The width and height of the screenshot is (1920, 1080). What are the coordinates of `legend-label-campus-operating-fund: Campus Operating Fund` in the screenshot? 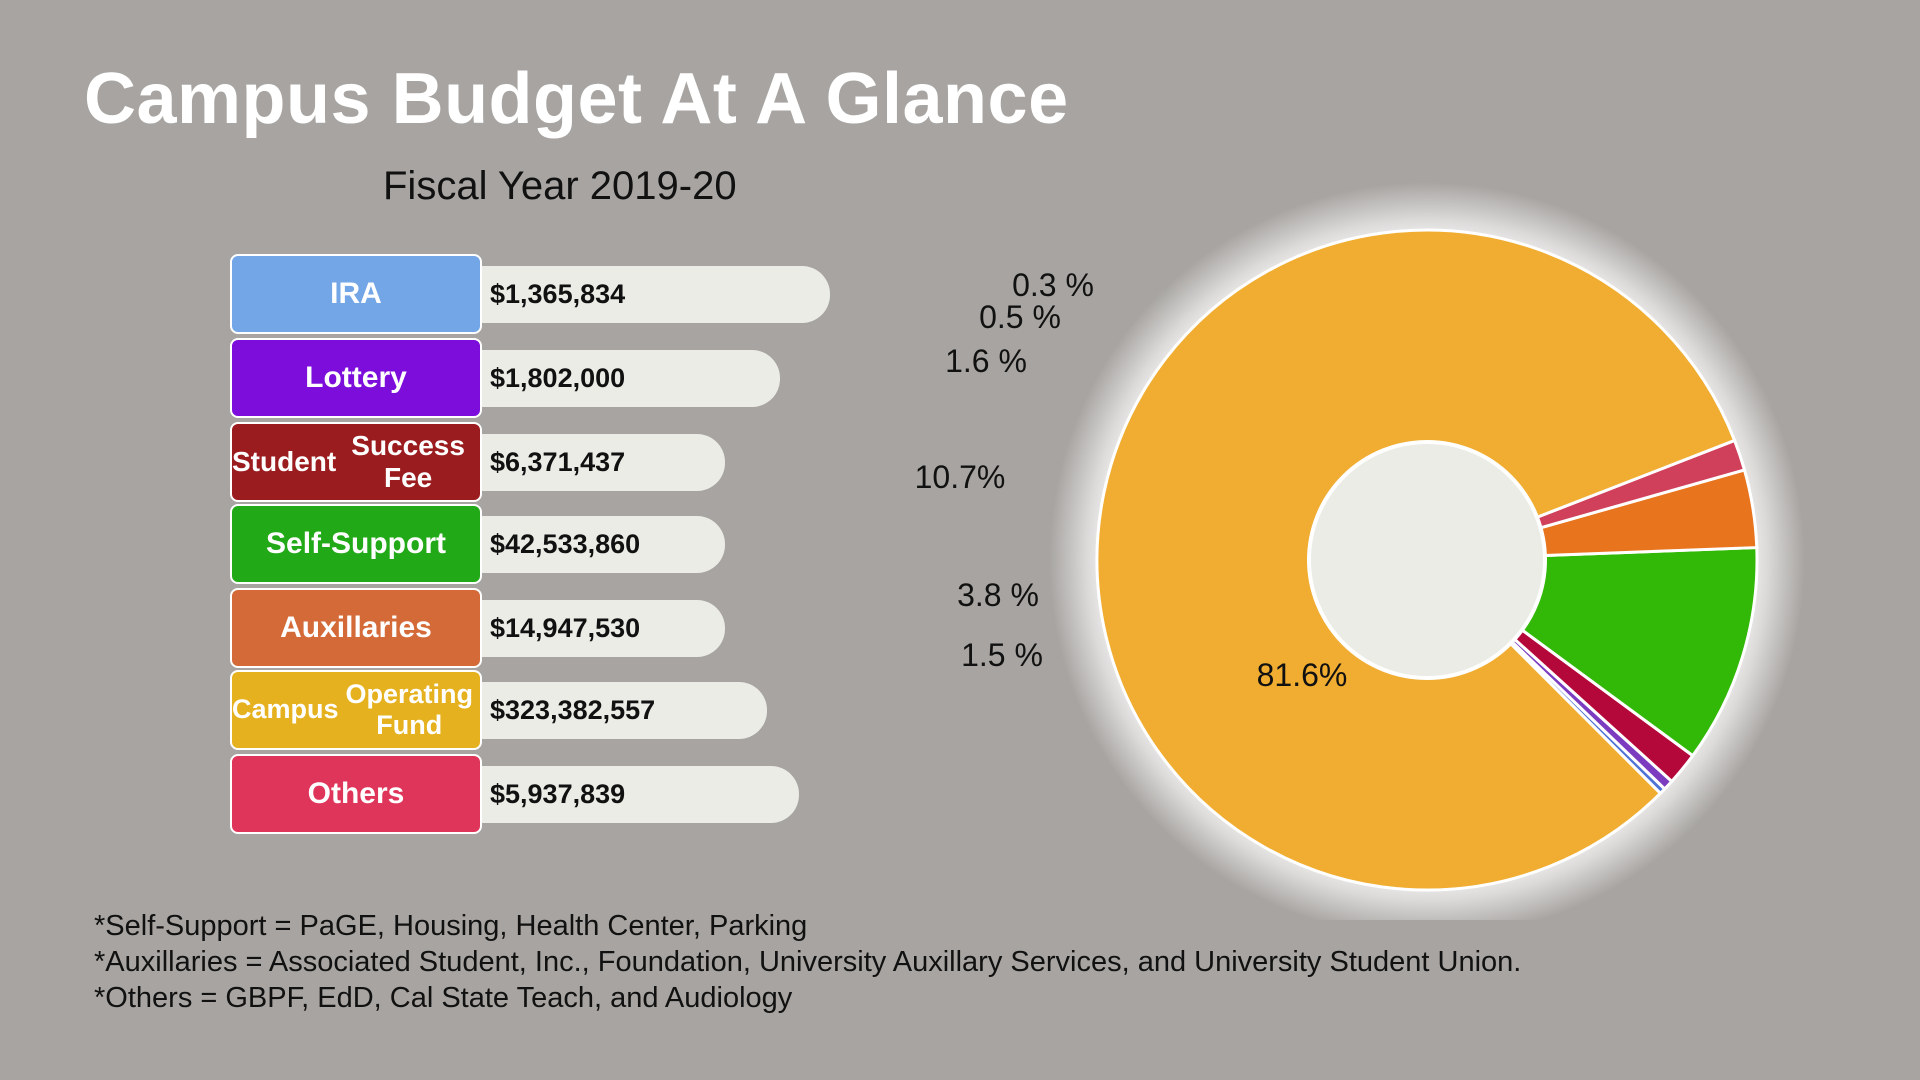 It's located at (356, 710).